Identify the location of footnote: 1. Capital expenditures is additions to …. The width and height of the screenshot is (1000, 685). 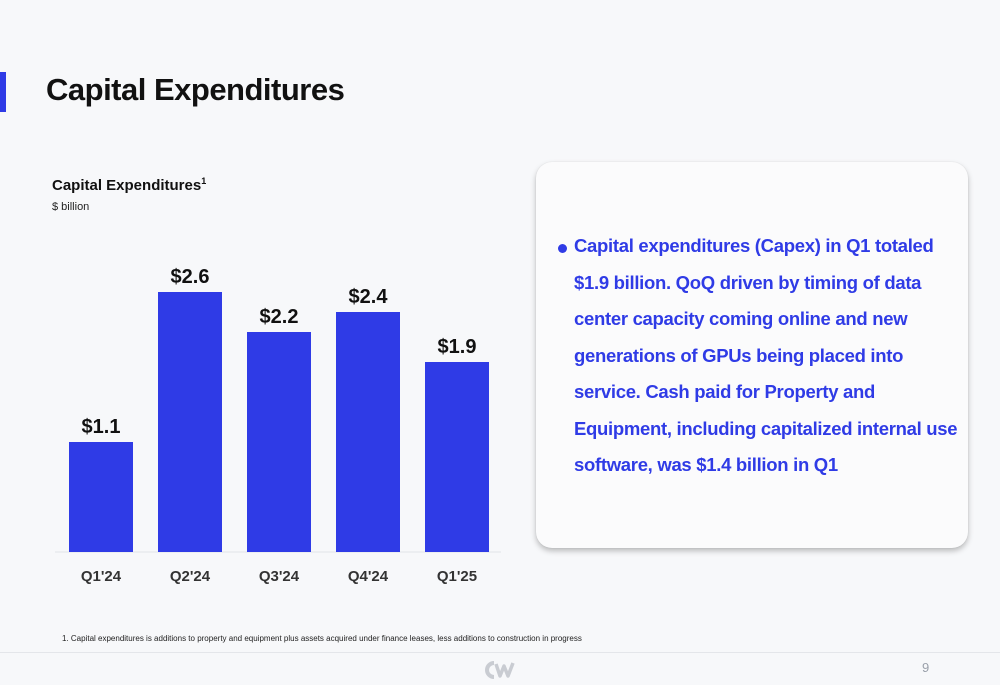
(322, 638).